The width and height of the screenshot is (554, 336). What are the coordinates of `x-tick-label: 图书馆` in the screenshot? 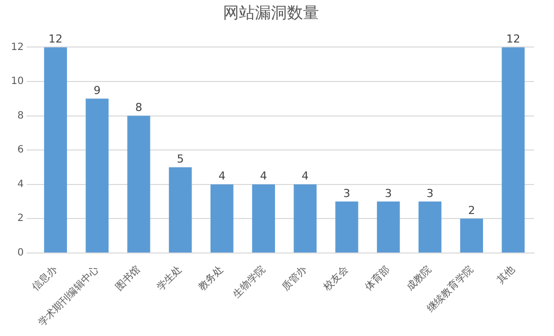 It's located at (127, 279).